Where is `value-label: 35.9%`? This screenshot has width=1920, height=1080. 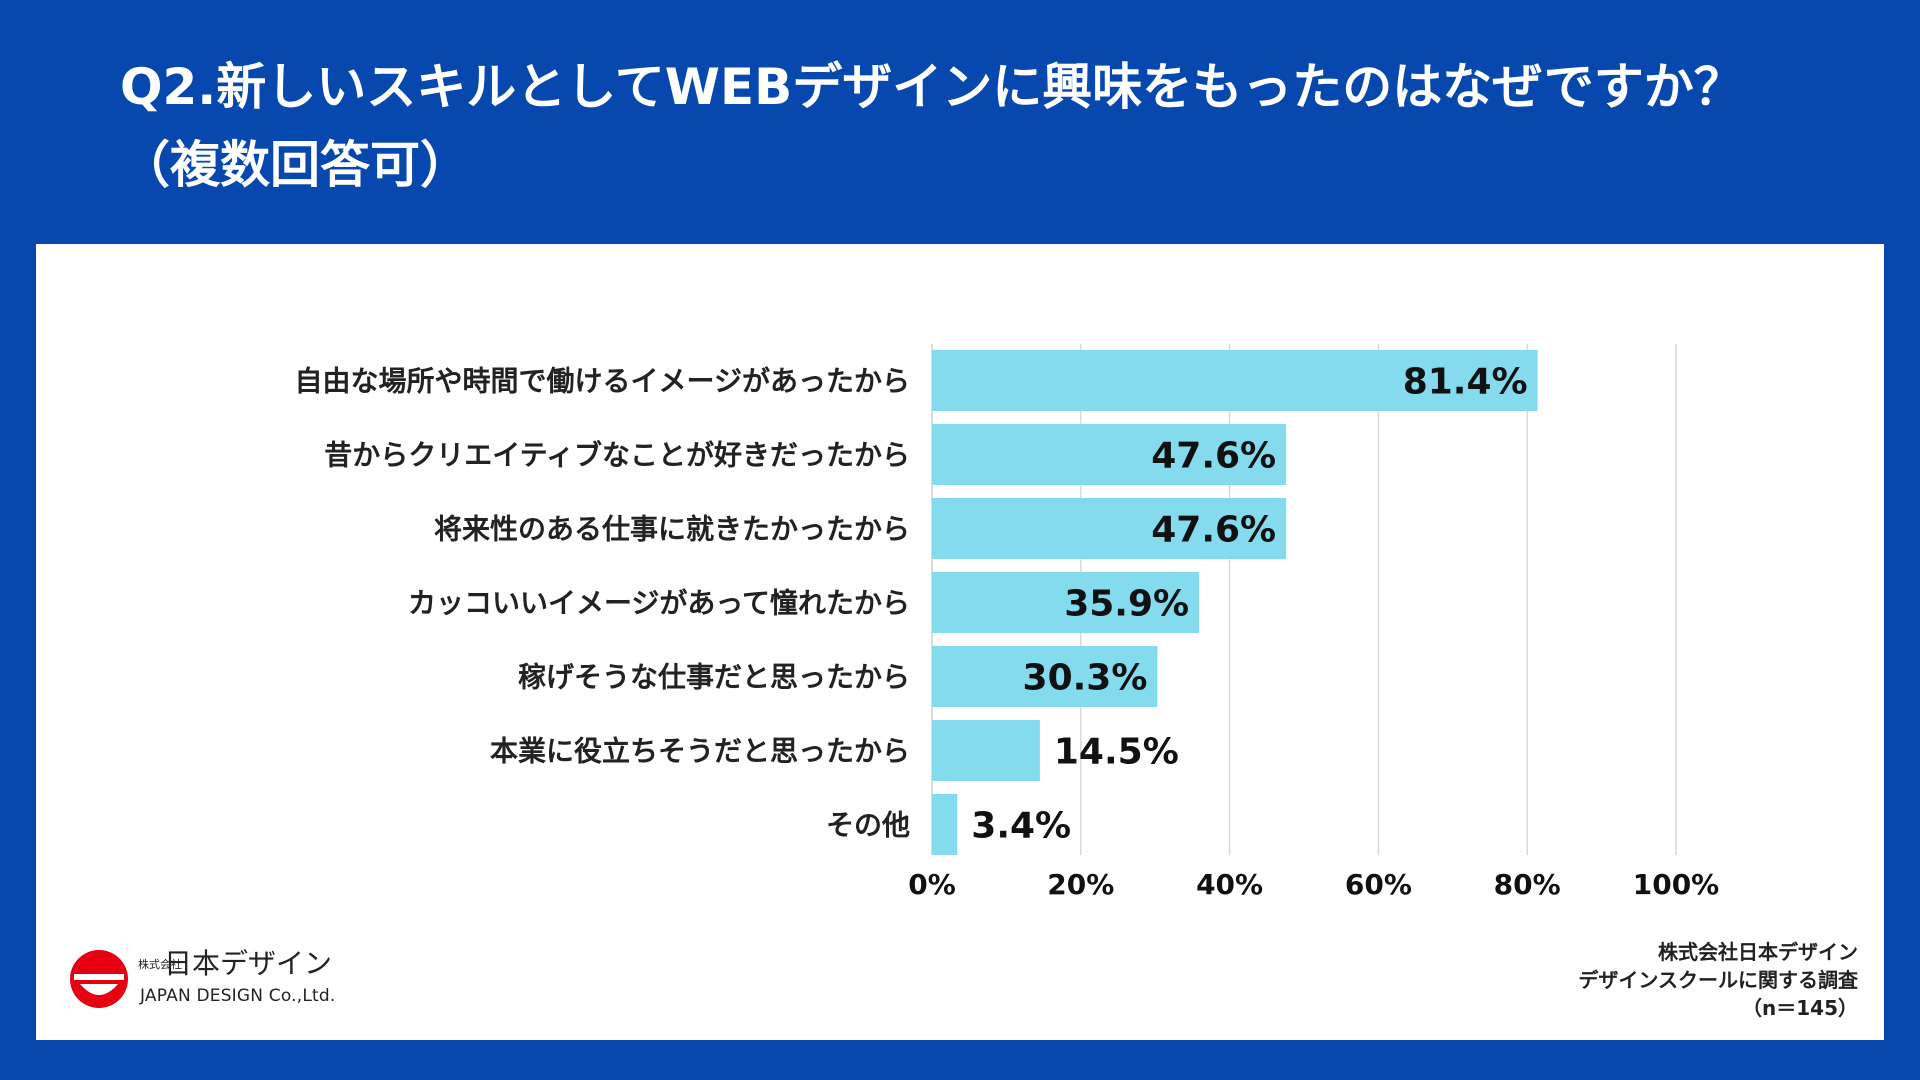
value-label: 35.9% is located at coordinates (1126, 604).